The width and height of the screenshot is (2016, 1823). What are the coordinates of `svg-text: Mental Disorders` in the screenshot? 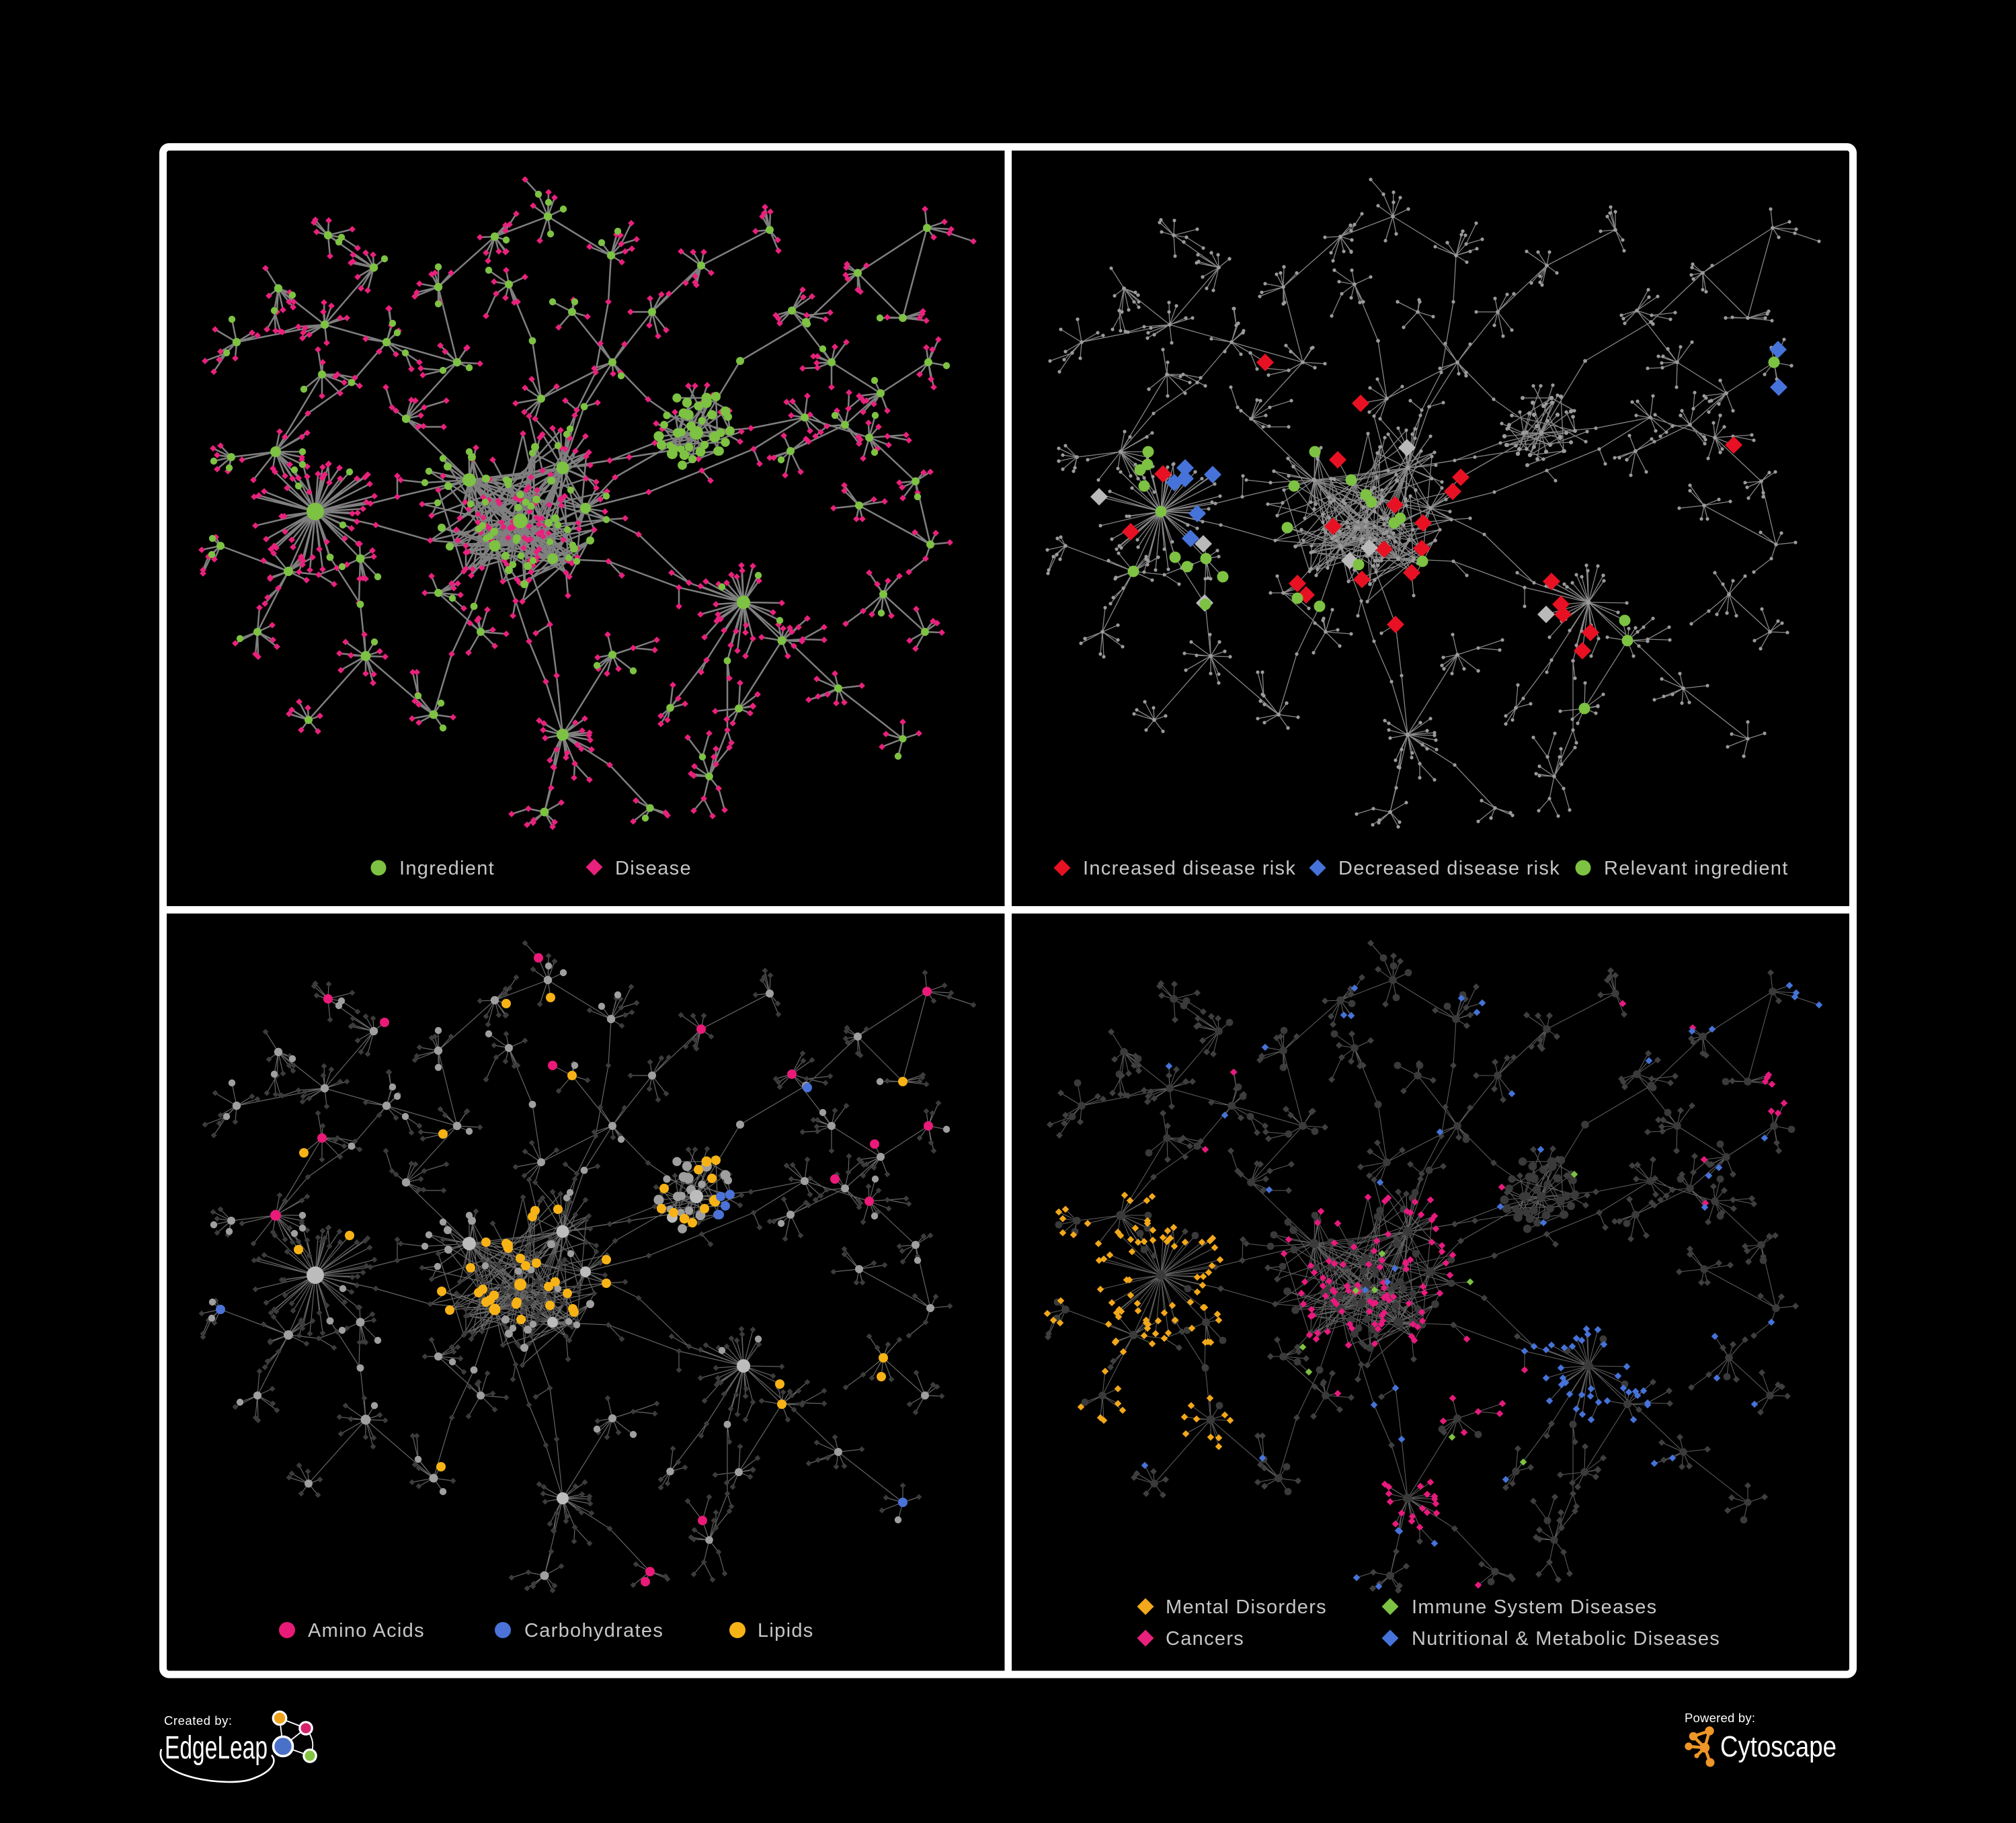 It's located at (1246, 1607).